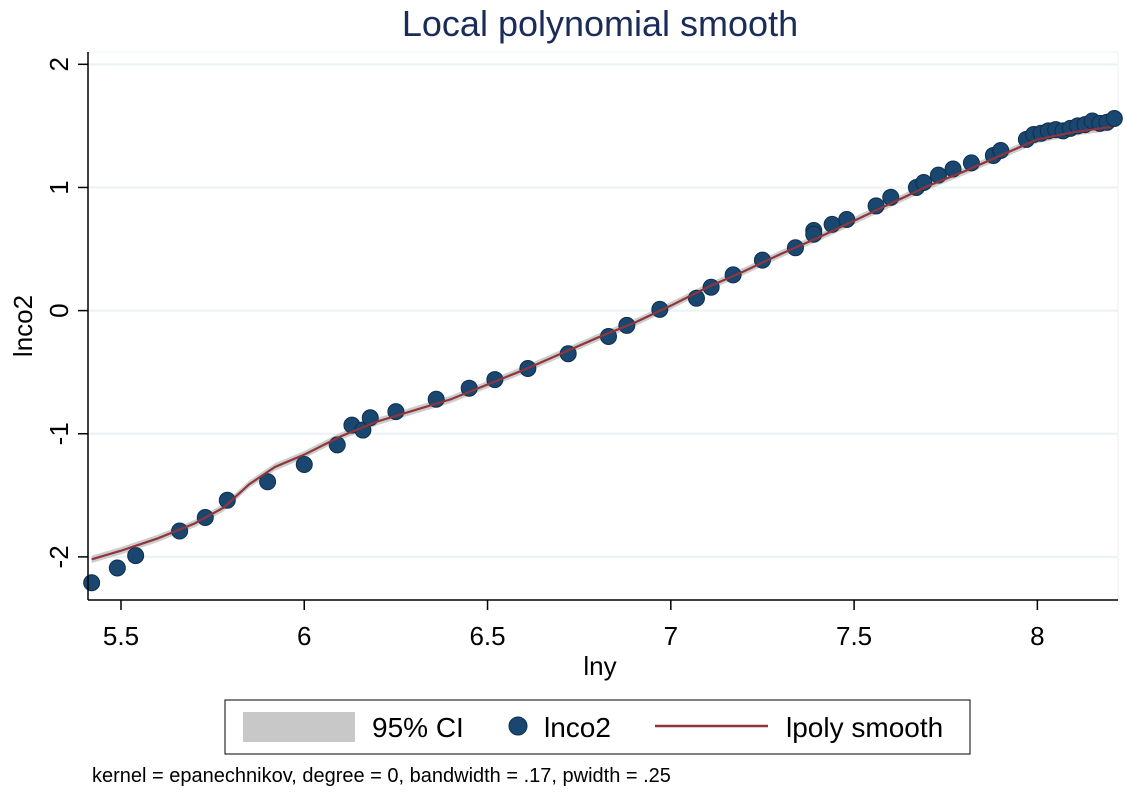  Describe the element at coordinates (854, 636) in the screenshot. I see `x-tick-label: 7.5` at that location.